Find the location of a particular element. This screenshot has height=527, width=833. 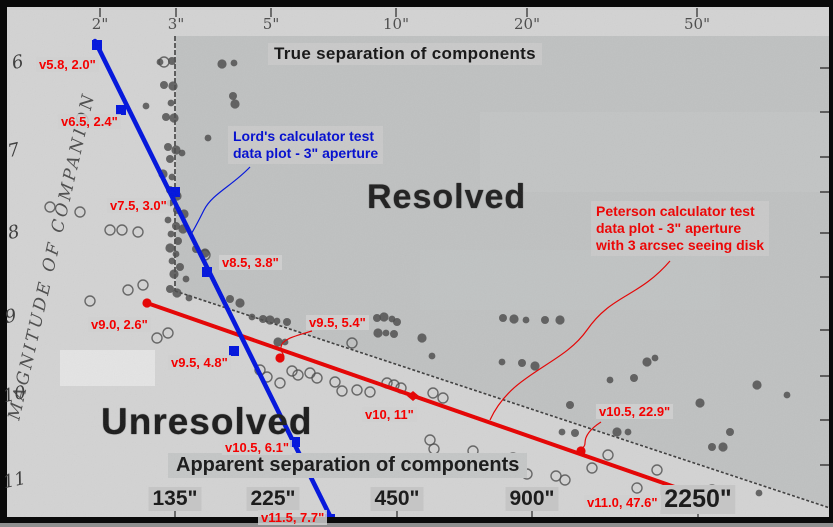

peterson-point-label: v9.0, 2.6" is located at coordinates (119, 324).